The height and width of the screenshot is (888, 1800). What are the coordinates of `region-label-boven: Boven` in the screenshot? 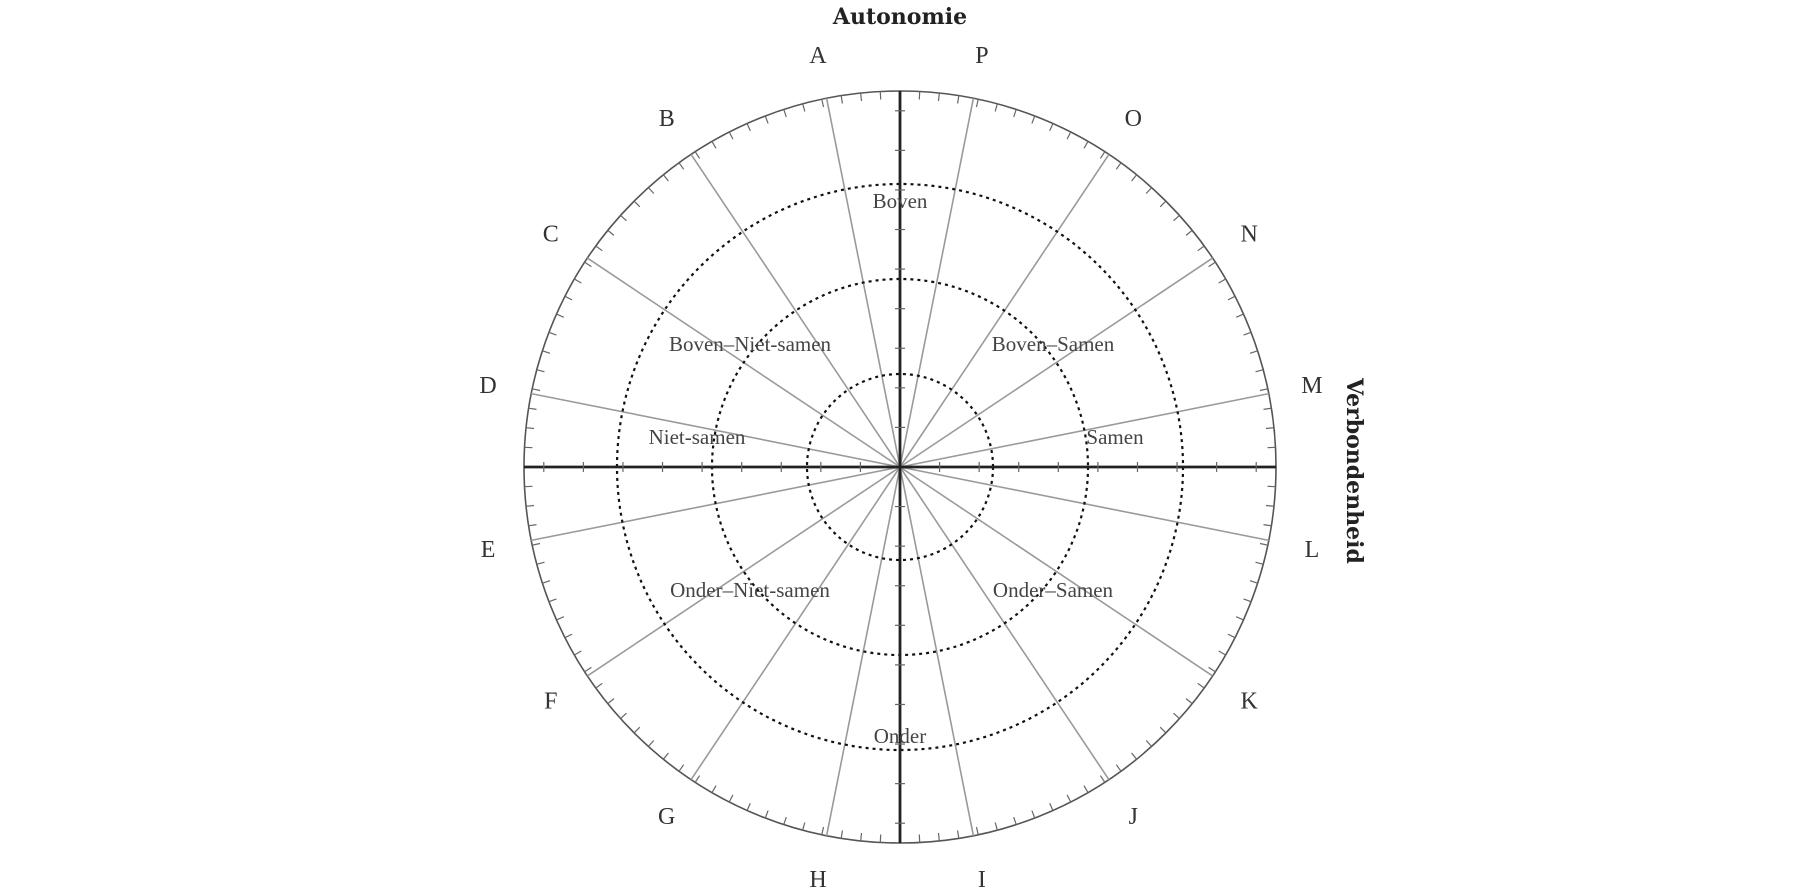 It's located at (900, 201).